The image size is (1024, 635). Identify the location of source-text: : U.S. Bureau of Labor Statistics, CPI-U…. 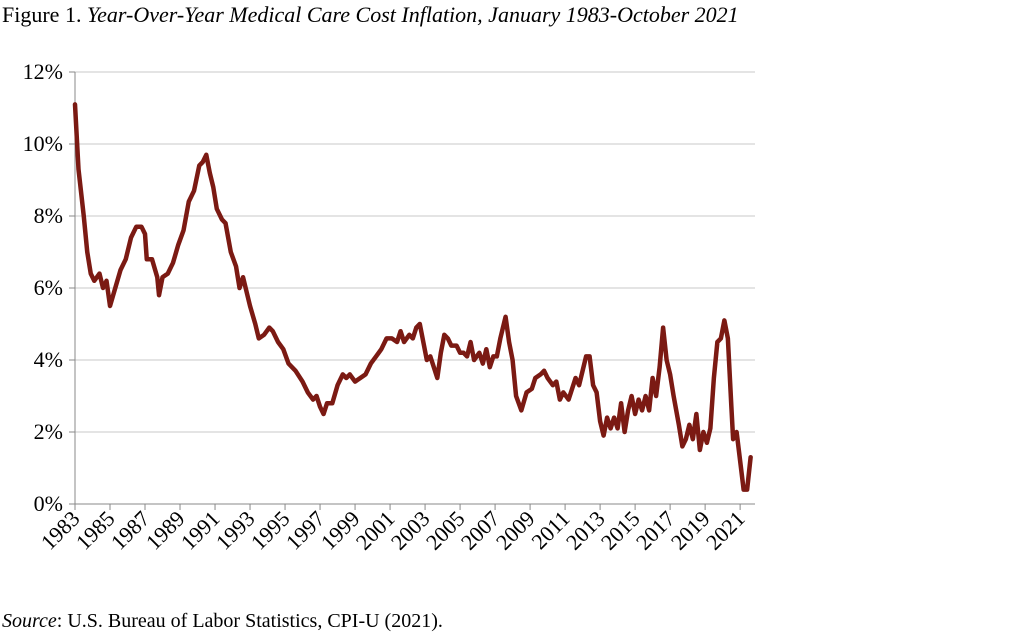
(250, 621).